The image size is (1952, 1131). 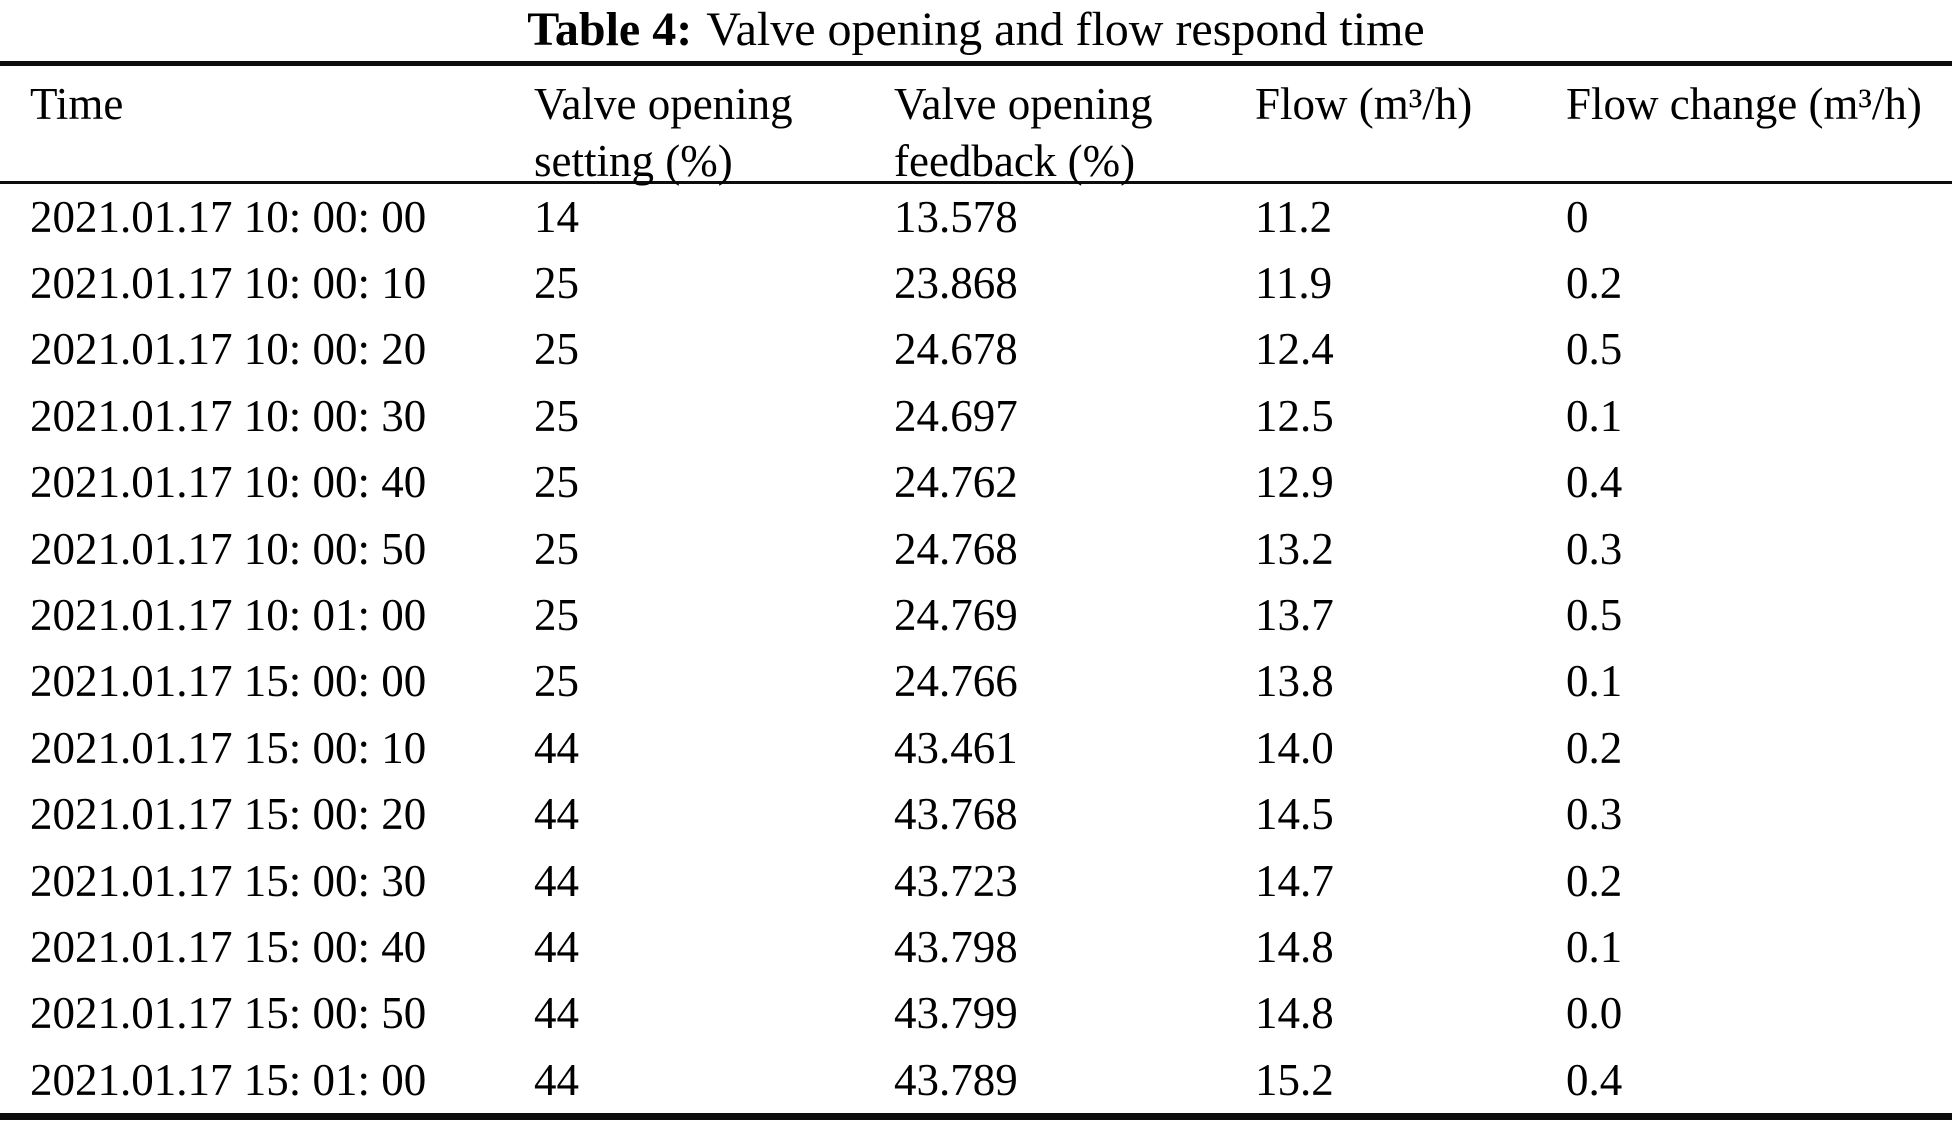 What do you see at coordinates (1015, 161) in the screenshot?
I see `column-header-line: feedback (%)` at bounding box center [1015, 161].